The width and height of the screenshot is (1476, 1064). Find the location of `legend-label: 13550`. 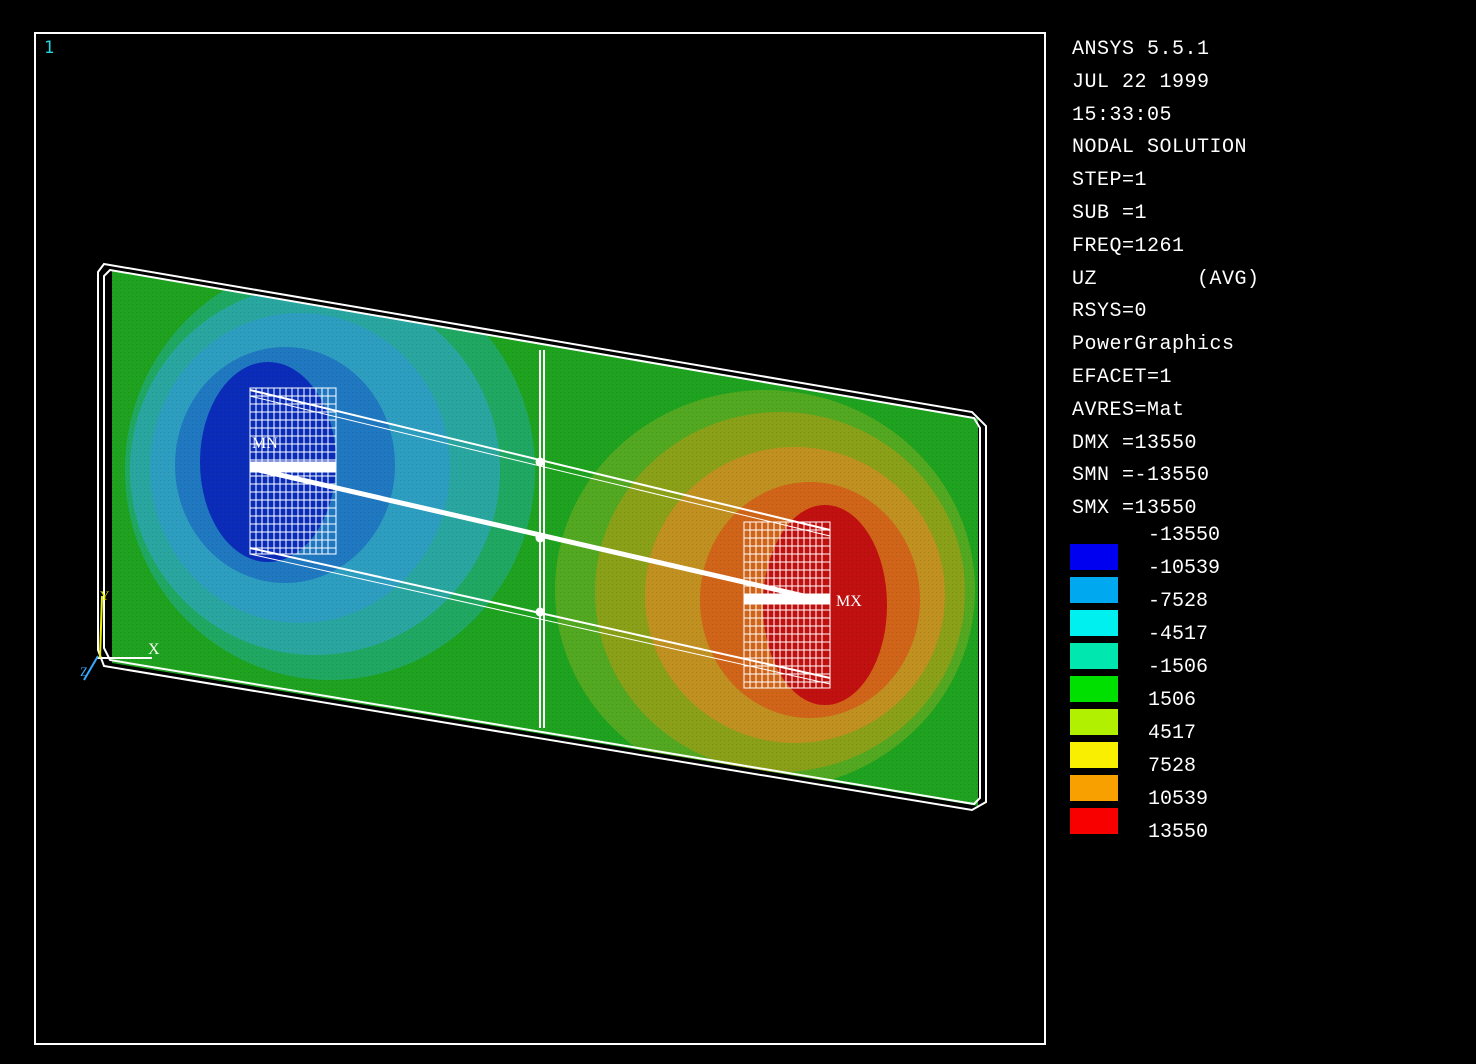

legend-label: 13550 is located at coordinates (1178, 832).